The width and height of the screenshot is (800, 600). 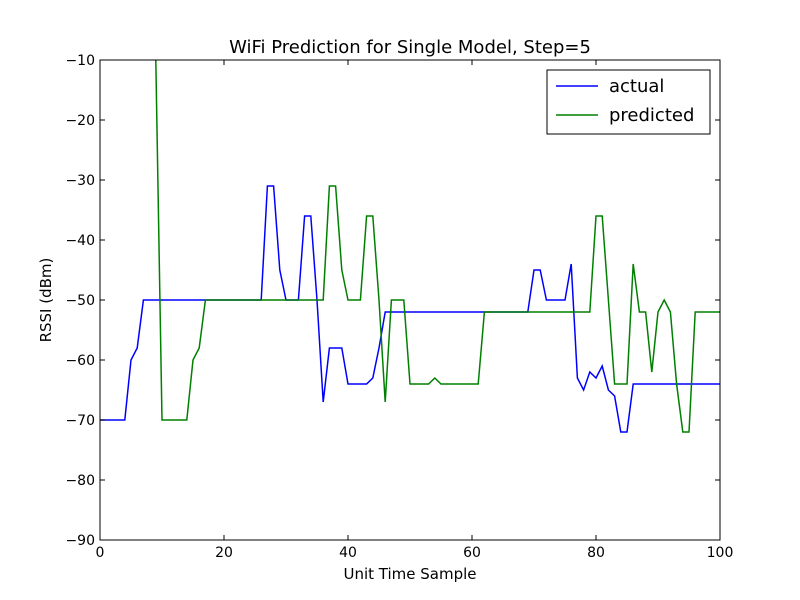 I want to click on legend-box, so click(x=628, y=102).